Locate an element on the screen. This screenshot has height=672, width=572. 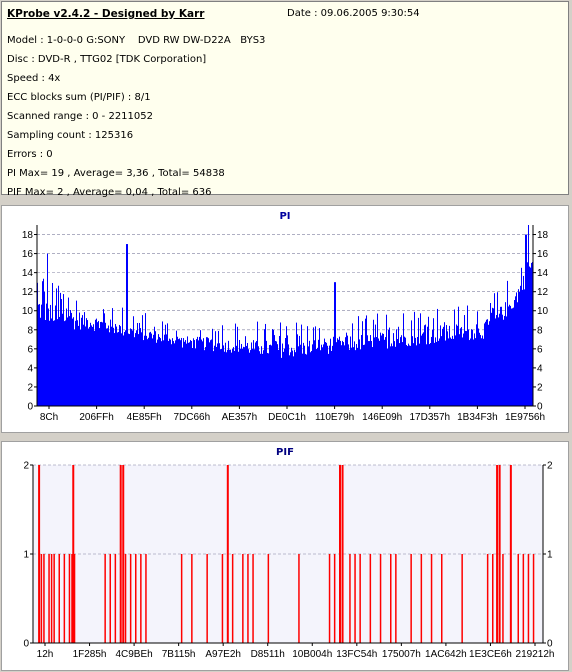
pif-xtick-label: D8511h is located at coordinates (268, 654).